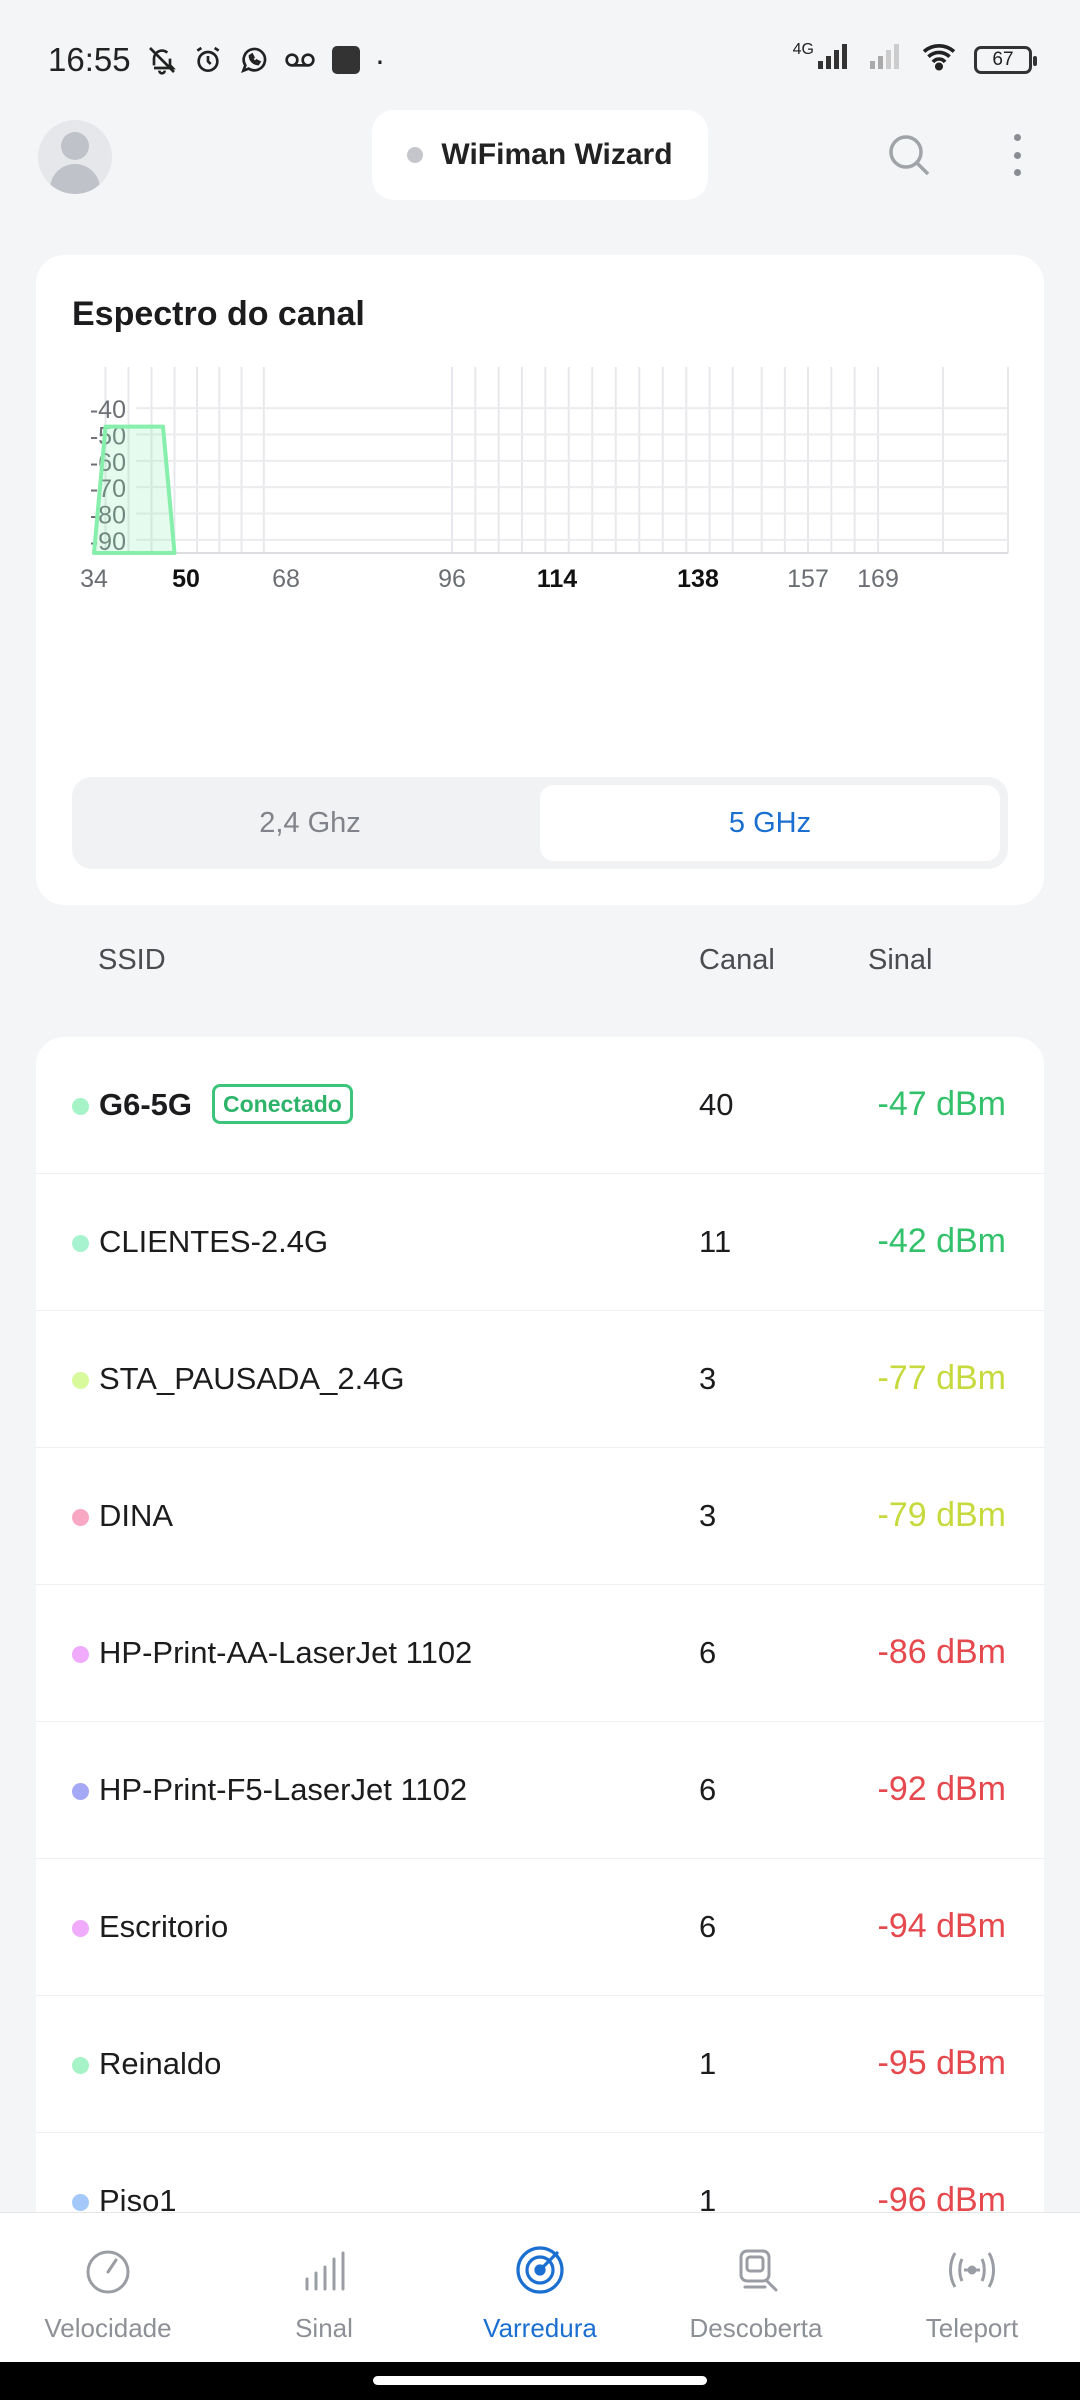  What do you see at coordinates (136, 1515) in the screenshot?
I see `network-ssid: DINA` at bounding box center [136, 1515].